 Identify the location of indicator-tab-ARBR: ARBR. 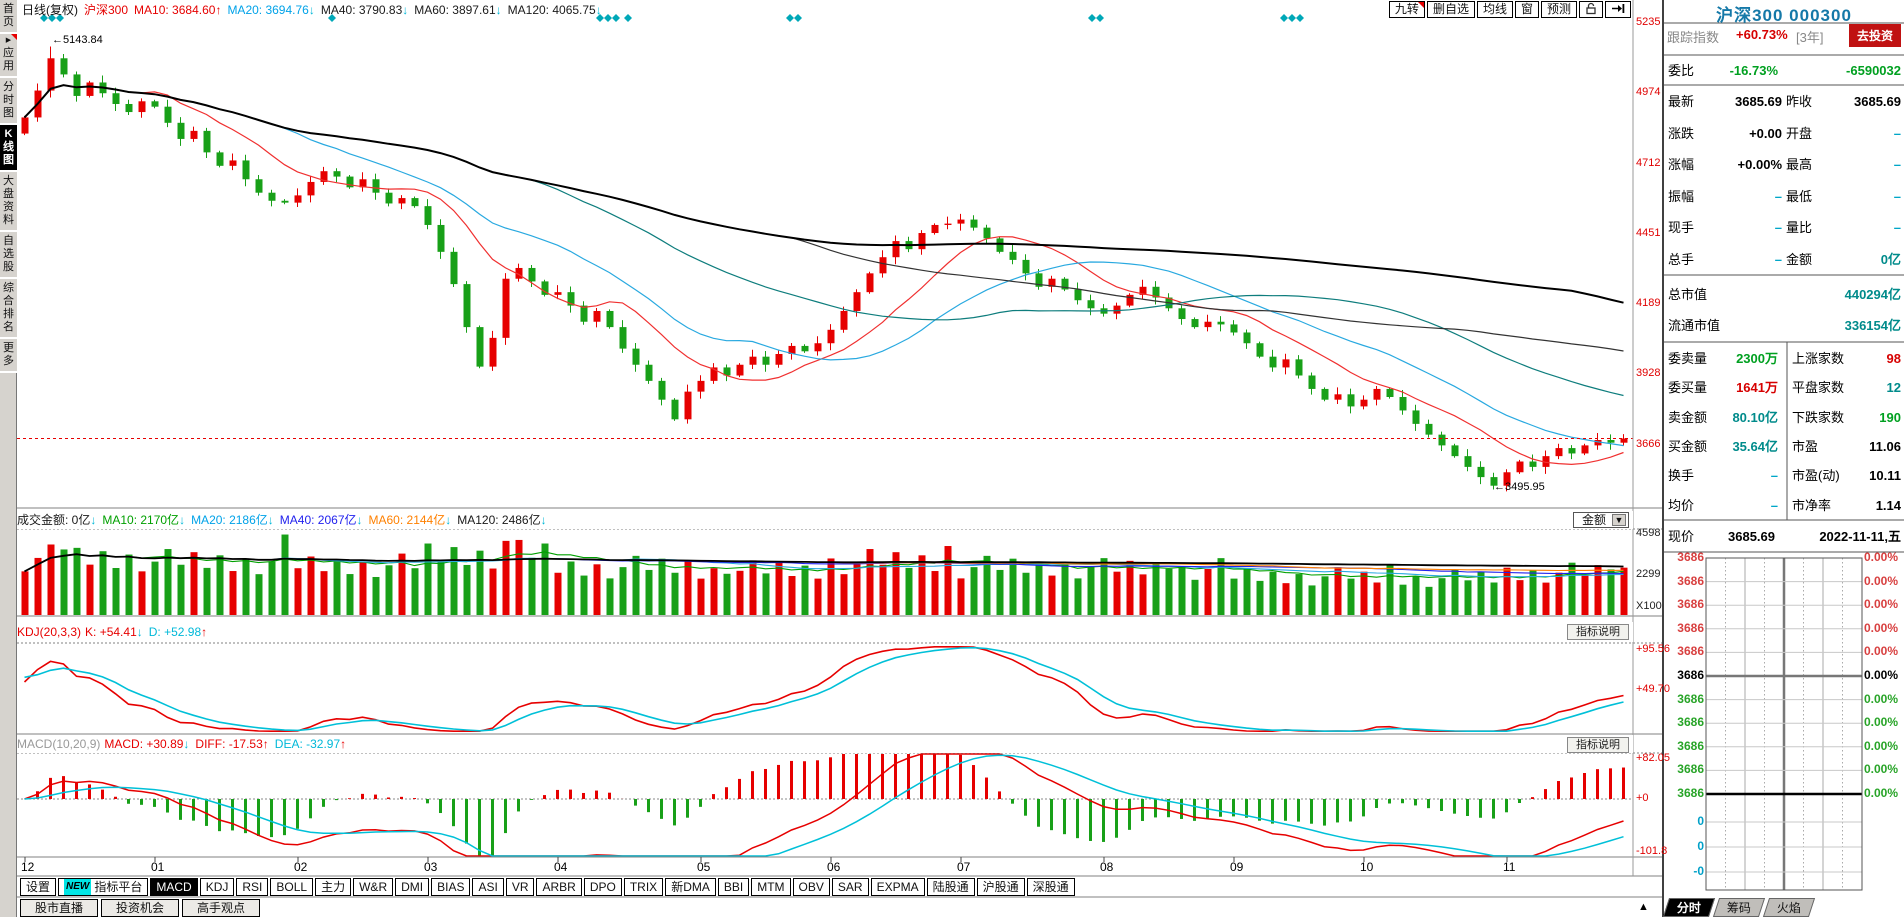
(559, 887).